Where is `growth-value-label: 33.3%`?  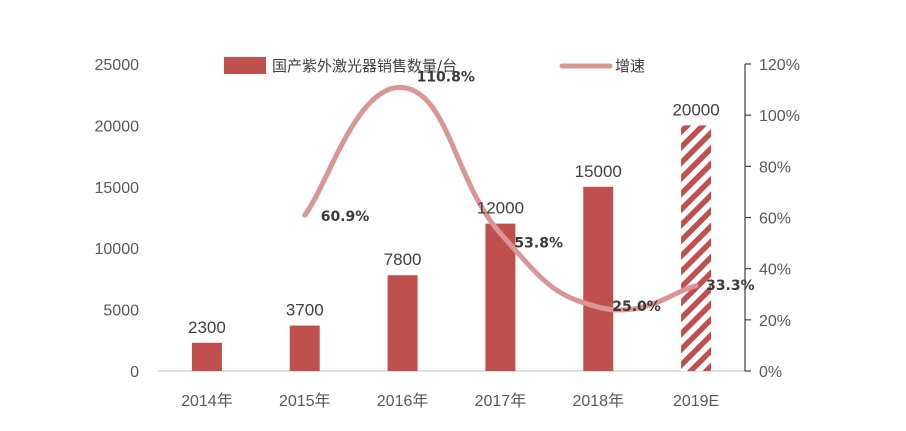 growth-value-label: 33.3% is located at coordinates (730, 286).